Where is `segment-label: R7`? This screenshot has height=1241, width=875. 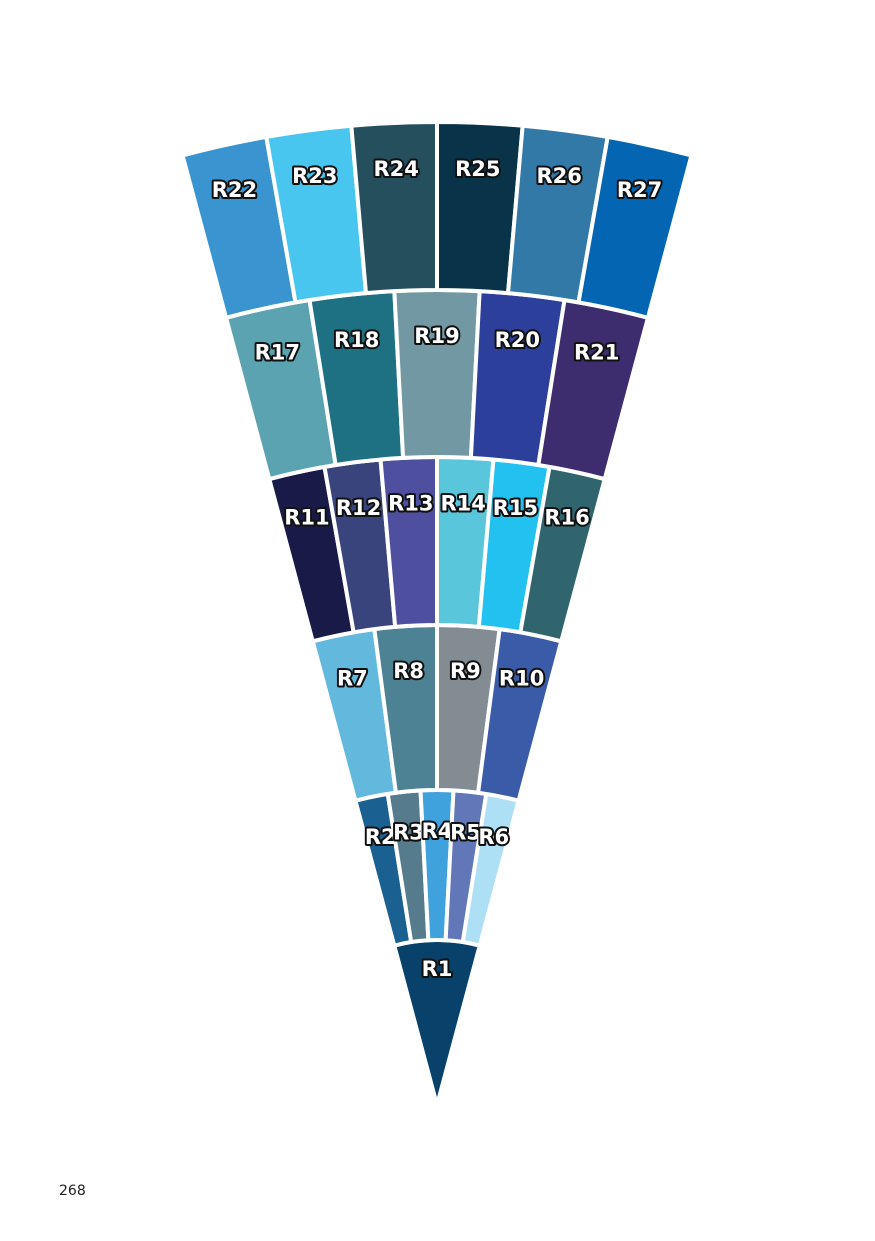
segment-label: R7 is located at coordinates (352, 679).